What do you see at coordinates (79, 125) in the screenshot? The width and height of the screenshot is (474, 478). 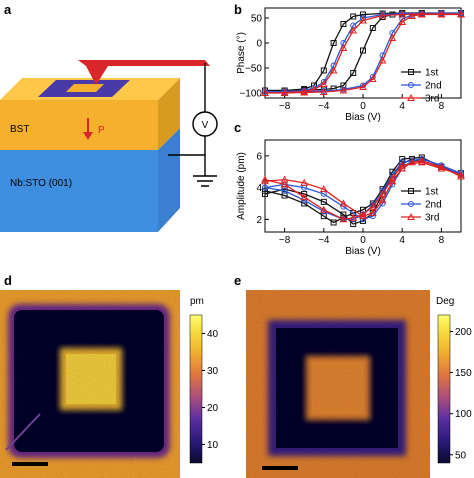 I see `bst-front` at bounding box center [79, 125].